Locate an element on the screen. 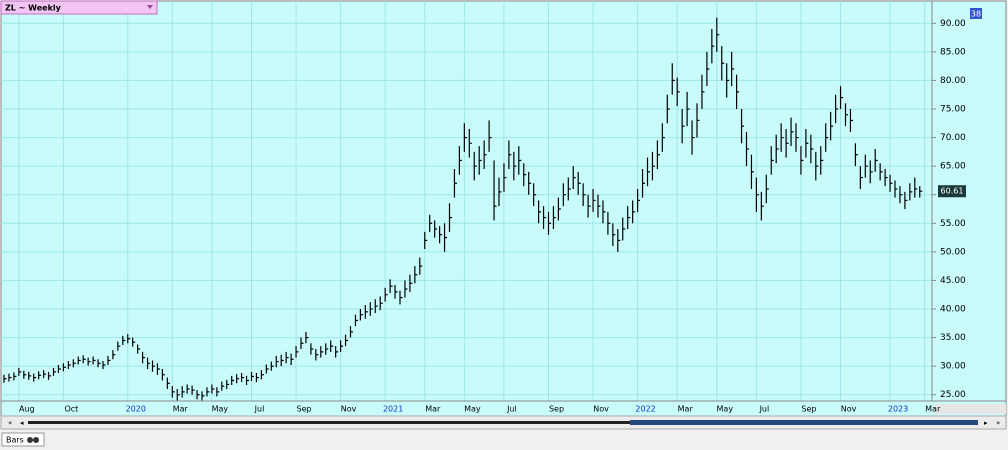  badge-box is located at coordinates (976, 13).